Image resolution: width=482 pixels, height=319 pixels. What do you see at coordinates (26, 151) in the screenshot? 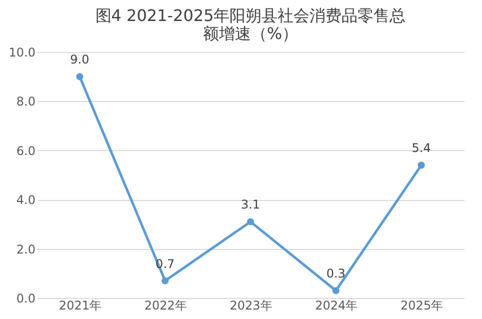
I see `y-tick-label: 6.0` at bounding box center [26, 151].